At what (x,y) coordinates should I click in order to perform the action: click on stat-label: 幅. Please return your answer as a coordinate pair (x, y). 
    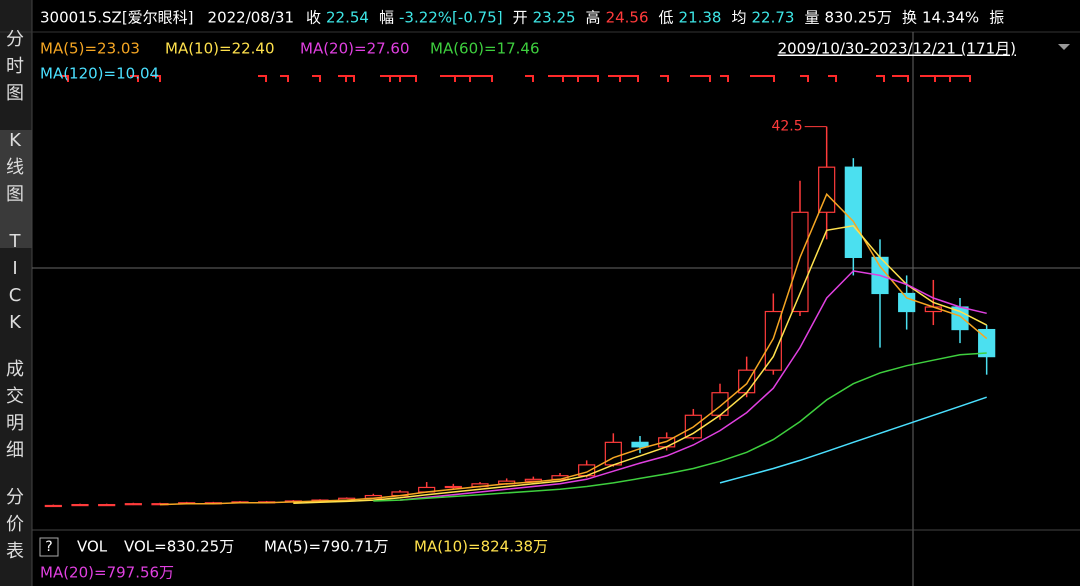
    Looking at the image, I should click on (386, 18).